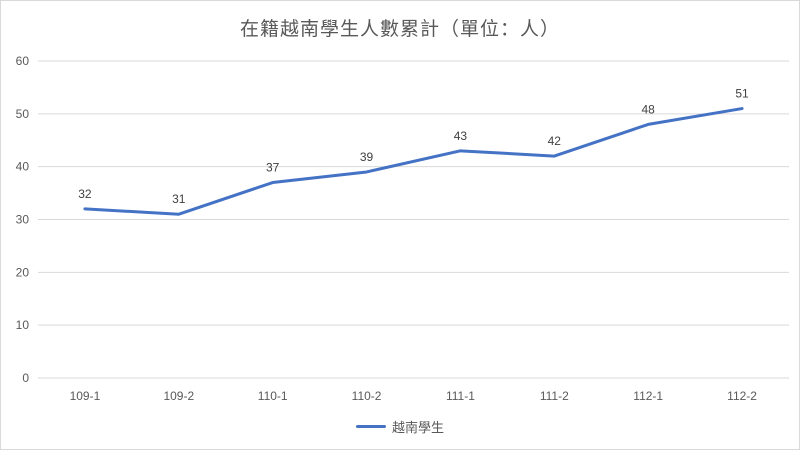 This screenshot has width=800, height=450. Describe the element at coordinates (554, 396) in the screenshot. I see `x-axis-tick-label: 111-2` at that location.